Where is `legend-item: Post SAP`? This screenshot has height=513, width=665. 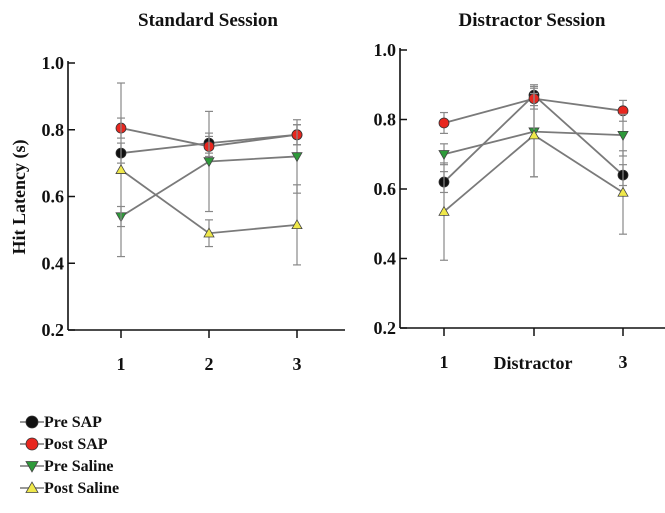
legend-item: Post SAP is located at coordinates (64, 444).